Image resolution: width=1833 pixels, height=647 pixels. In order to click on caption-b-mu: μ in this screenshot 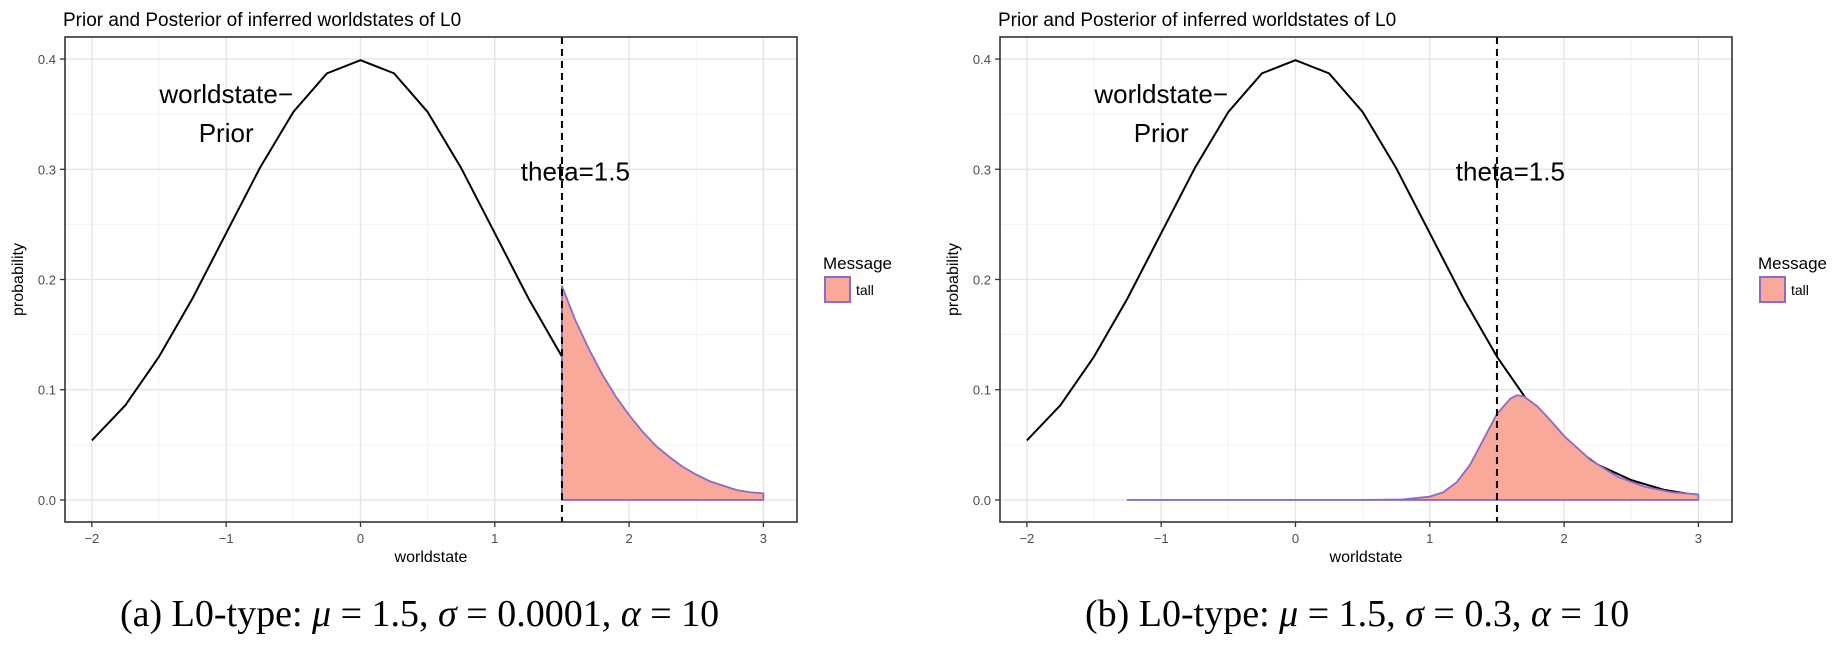, I will do `click(1288, 614)`.